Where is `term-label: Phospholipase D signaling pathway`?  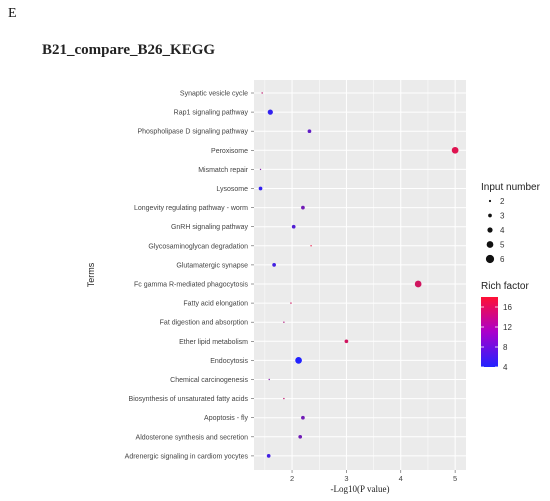
term-label: Phospholipase D signaling pathway is located at coordinates (192, 132).